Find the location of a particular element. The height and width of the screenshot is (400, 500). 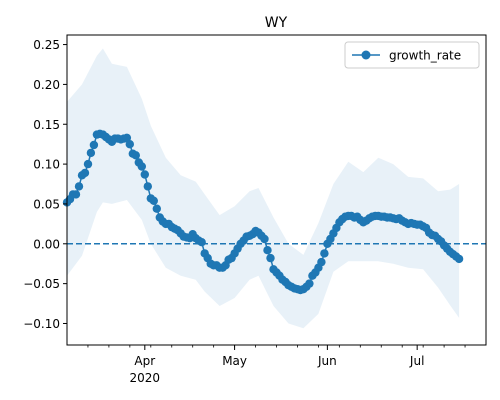

legend-label: growth_rate is located at coordinates (425, 56).